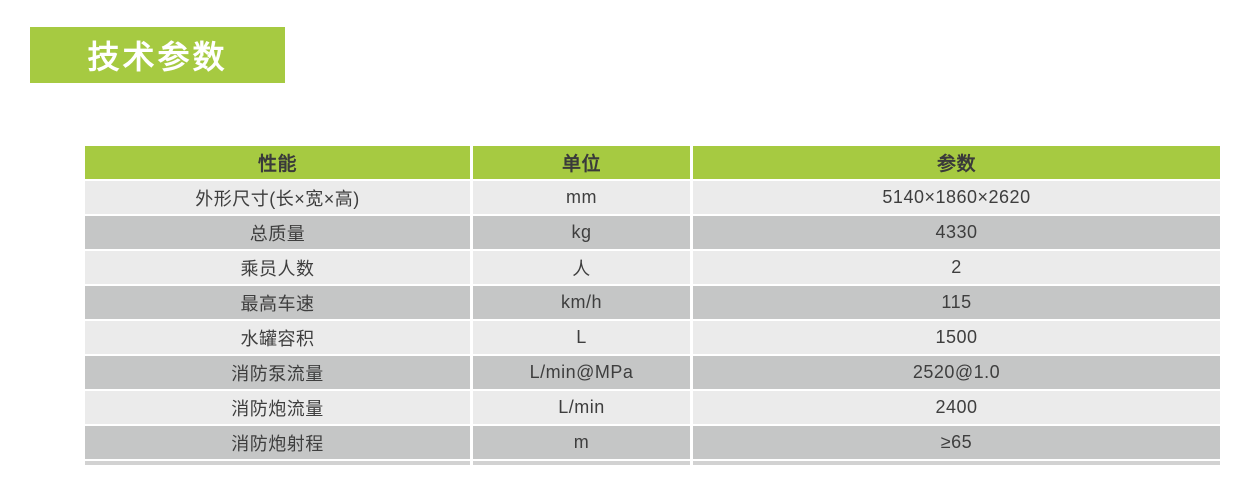 Image resolution: width=1260 pixels, height=500 pixels. I want to click on table-header-performance: 性能, so click(277, 162).